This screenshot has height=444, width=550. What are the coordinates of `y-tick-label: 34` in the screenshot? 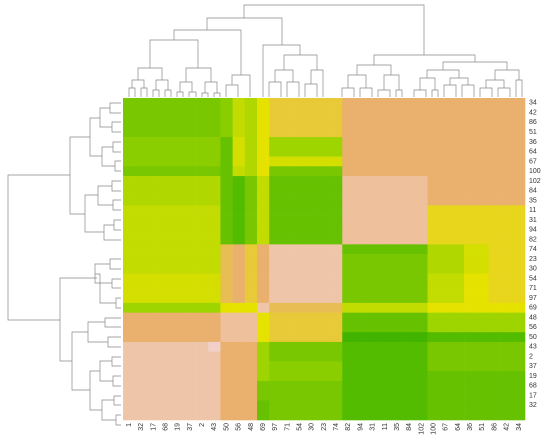 It's located at (533, 103).